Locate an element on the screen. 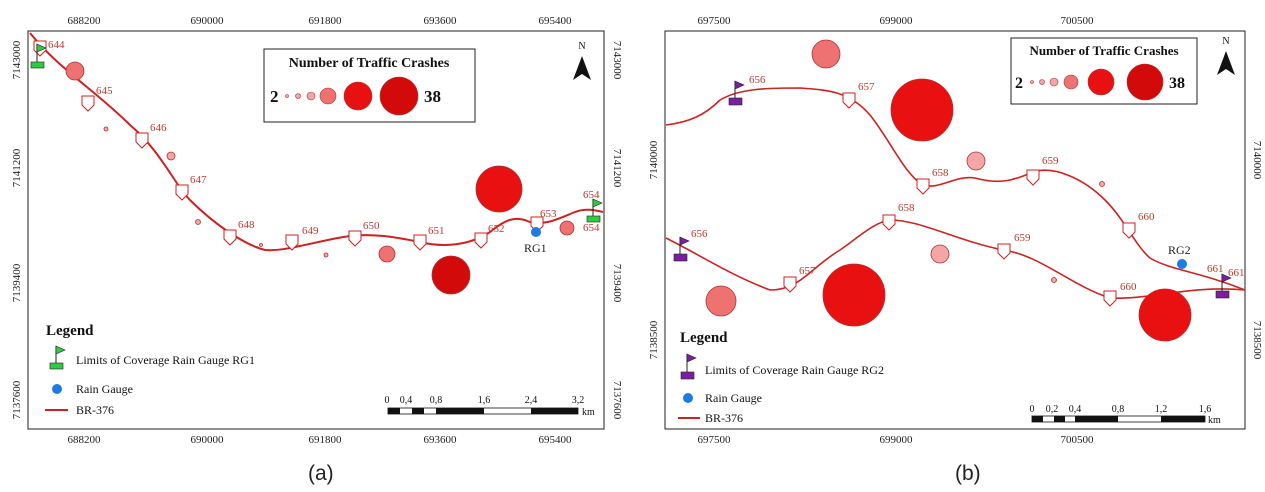 Image resolution: width=1265 pixels, height=492 pixels. right-tick-b-1: 7140000 is located at coordinates (1257, 160).